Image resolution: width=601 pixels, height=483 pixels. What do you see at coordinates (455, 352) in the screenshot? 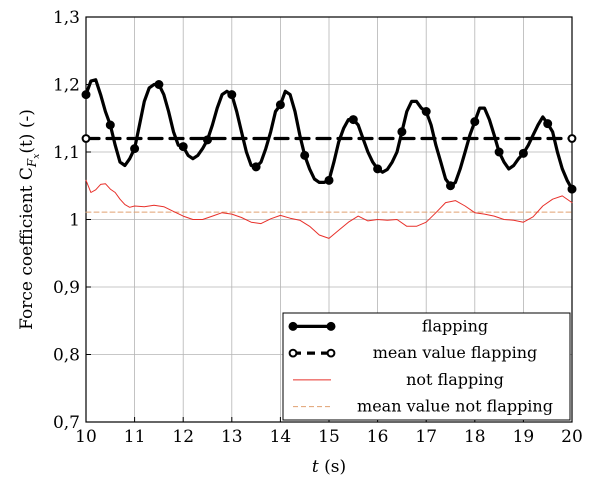
I see `legend-label-mean-value-flapping: mean value flapping` at bounding box center [455, 352].